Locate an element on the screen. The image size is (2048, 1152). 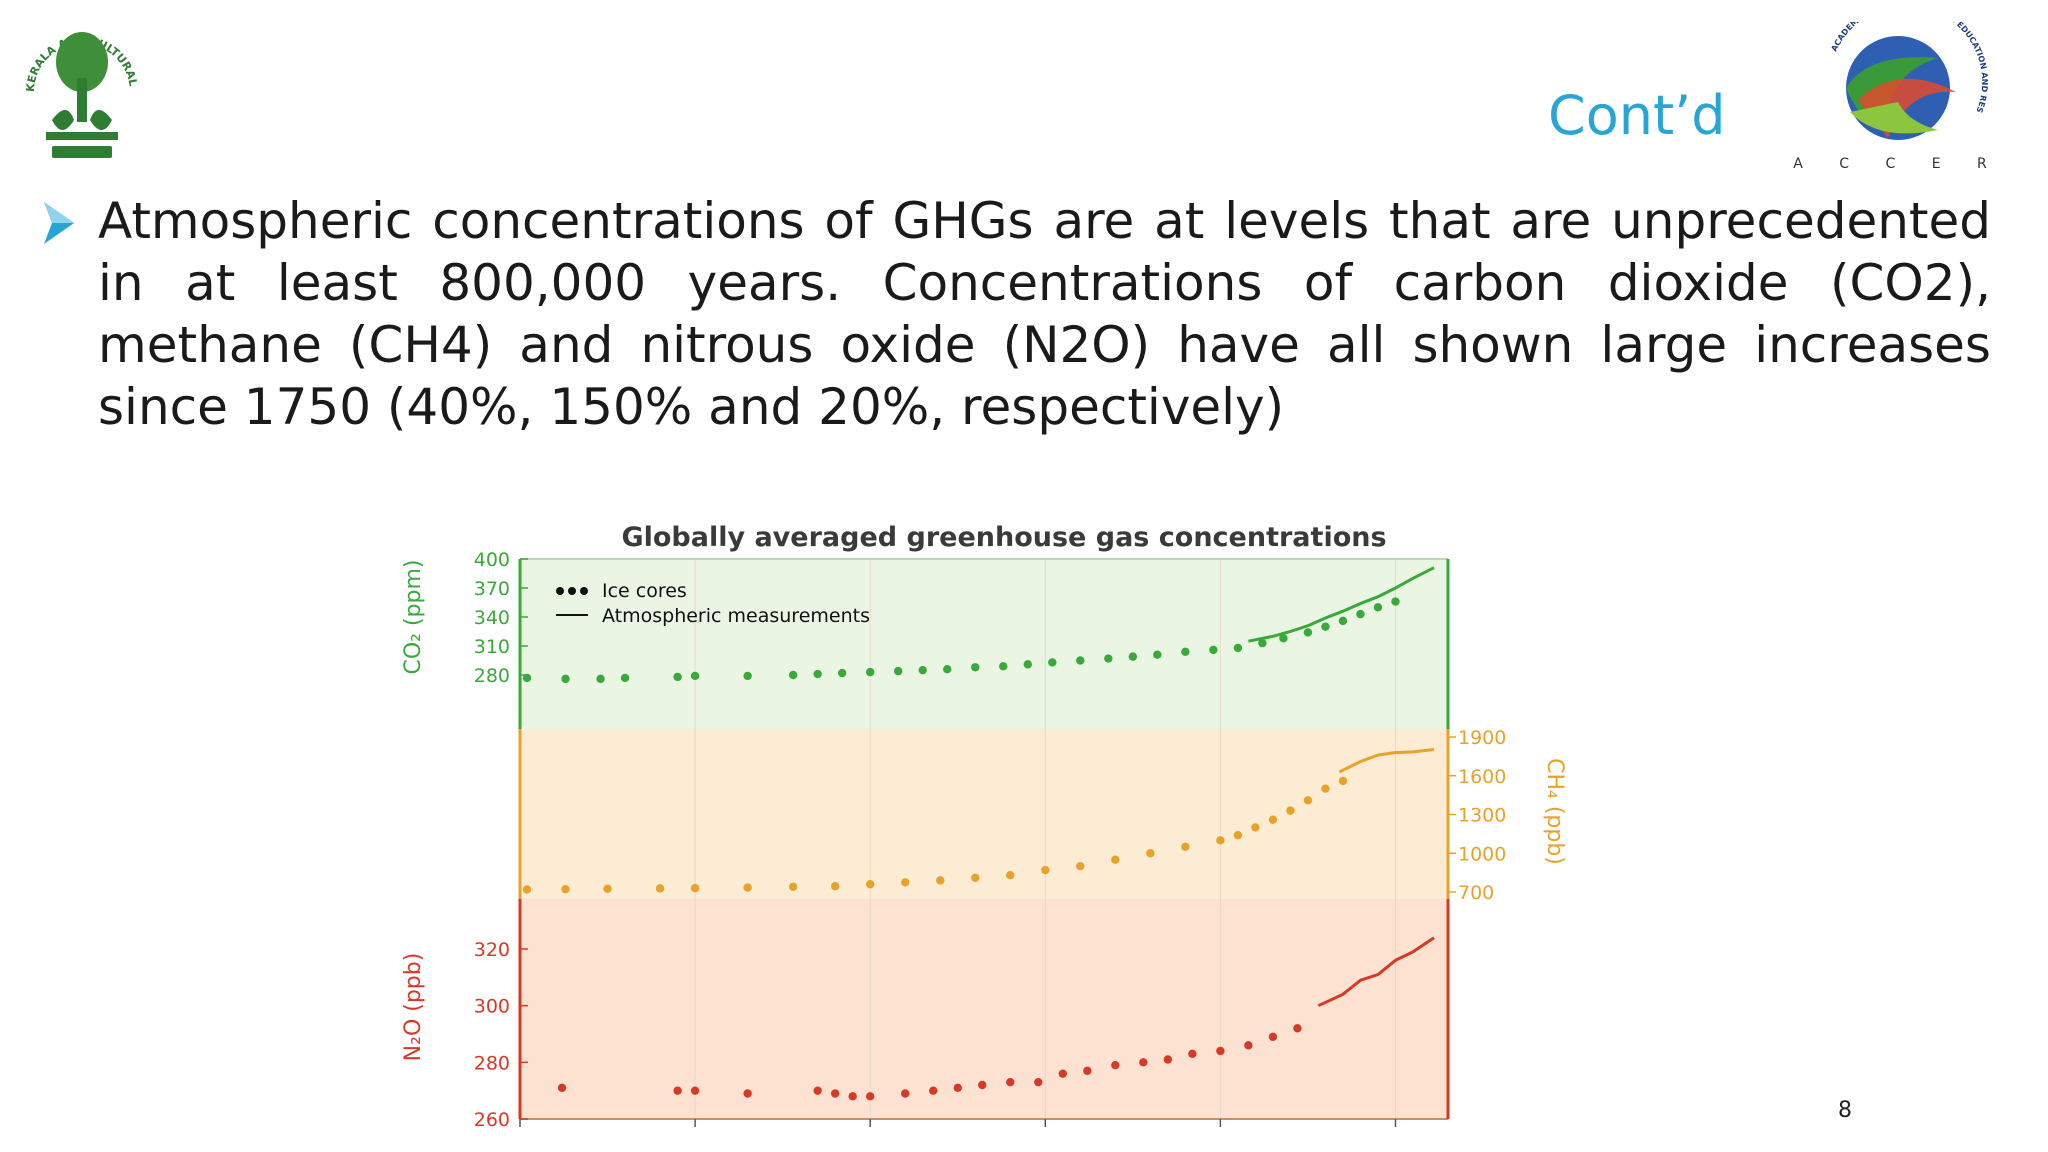
x-tick-label: 1950 is located at coordinates (1220, 1134).